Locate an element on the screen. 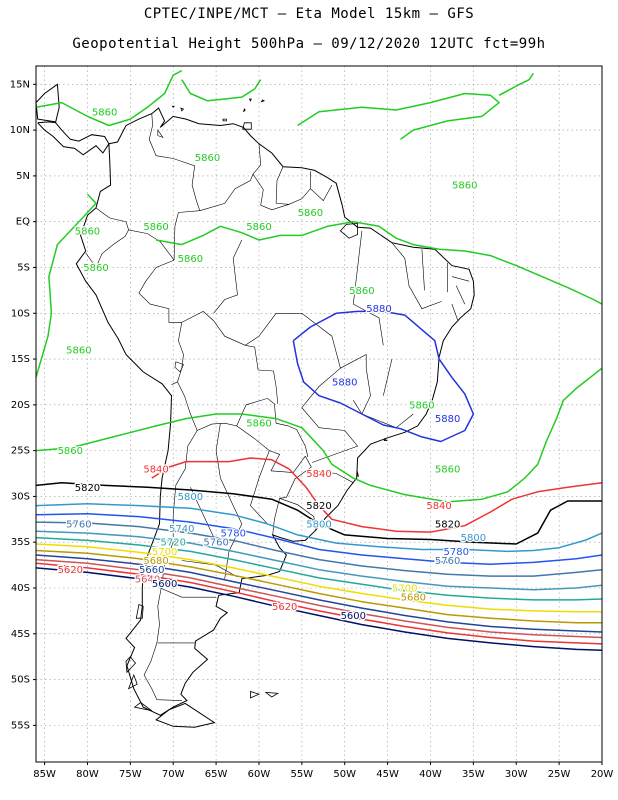  lat-tick-label: 30S is located at coordinates (20, 496).